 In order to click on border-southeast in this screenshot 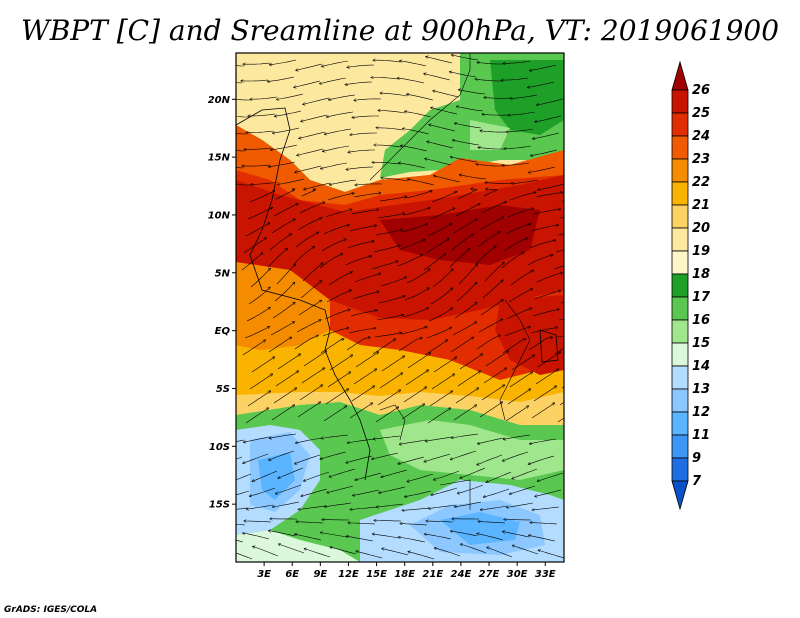, I will do `click(455, 494)`.